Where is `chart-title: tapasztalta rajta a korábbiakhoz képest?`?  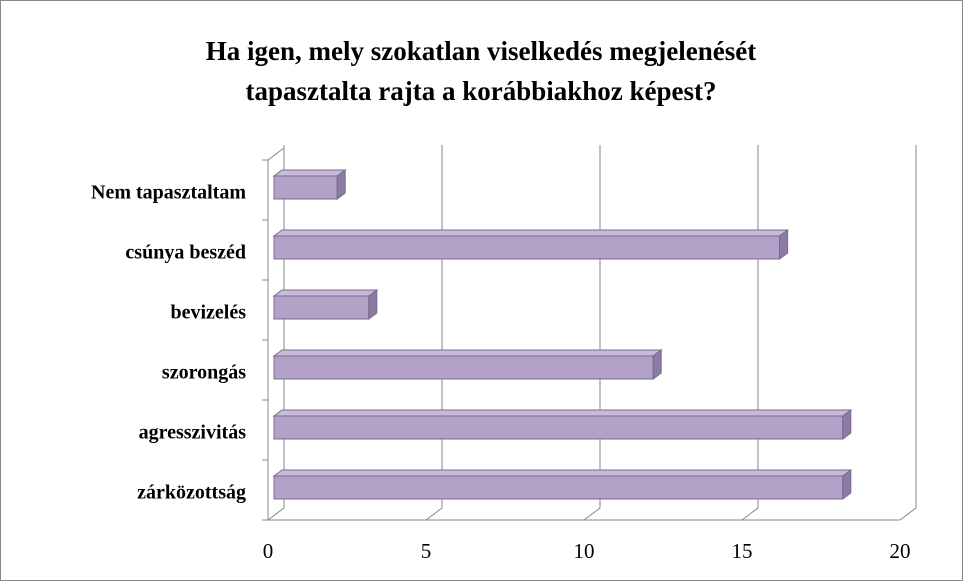
chart-title: tapasztalta rajta a korábbiakhoz képest? is located at coordinates (481, 91).